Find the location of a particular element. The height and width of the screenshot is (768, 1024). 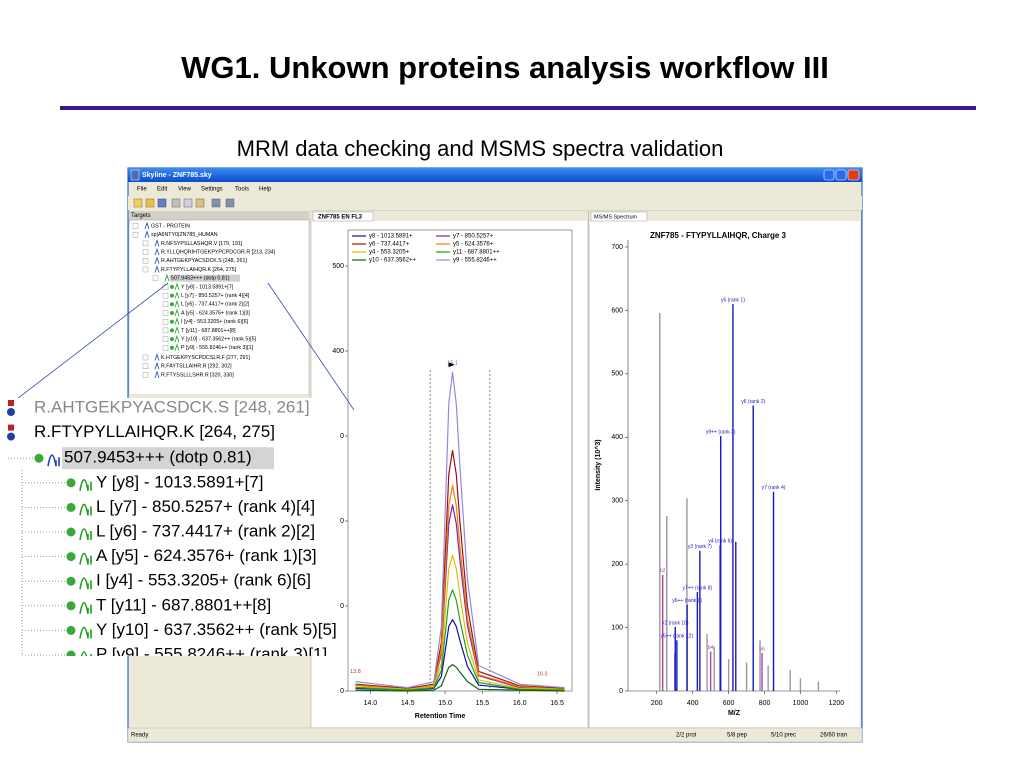

y-tick-label: 500 is located at coordinates (617, 374).